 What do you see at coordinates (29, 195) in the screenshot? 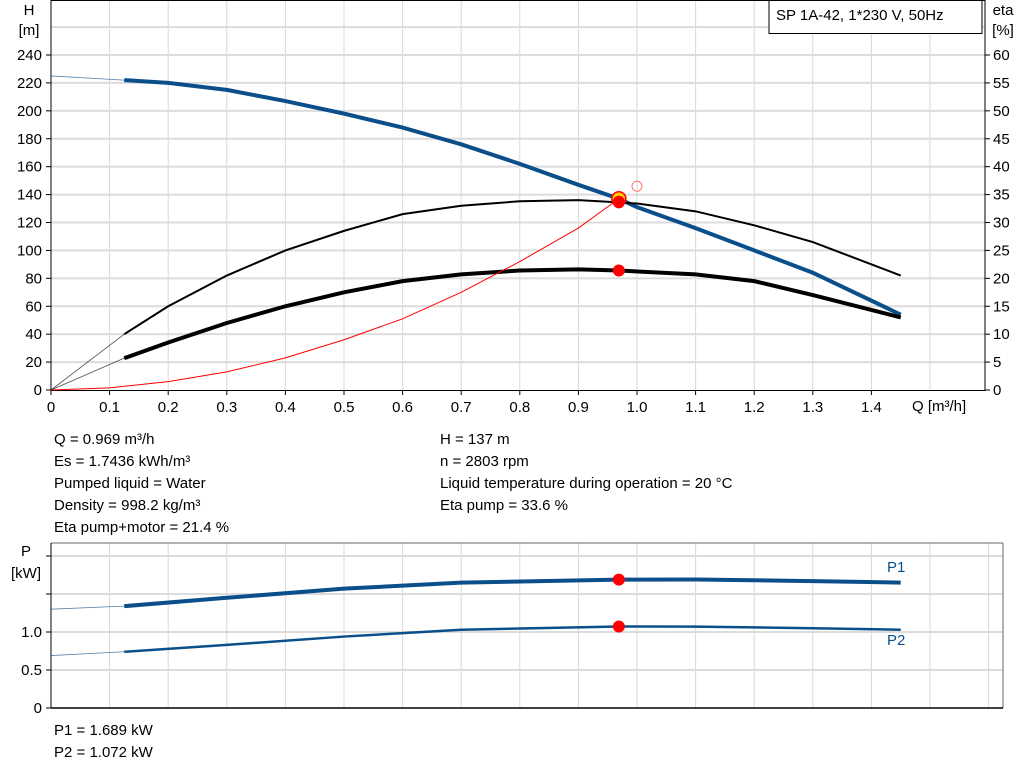
I see `y-tick-label: 140` at bounding box center [29, 195].